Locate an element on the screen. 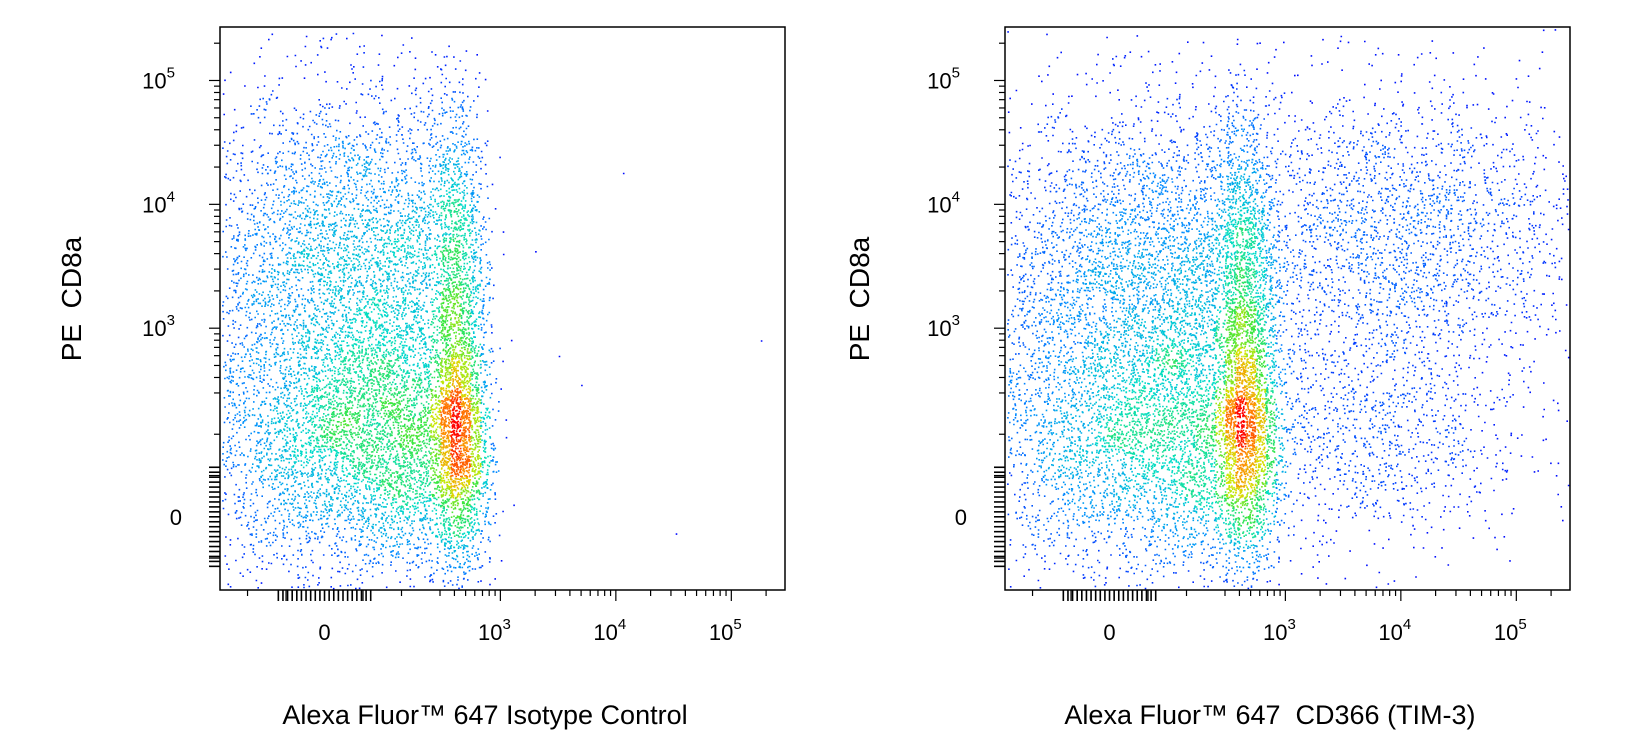 The width and height of the screenshot is (1626, 755). plot-2-y-axis-label: PE CD8a is located at coordinates (859, 299).